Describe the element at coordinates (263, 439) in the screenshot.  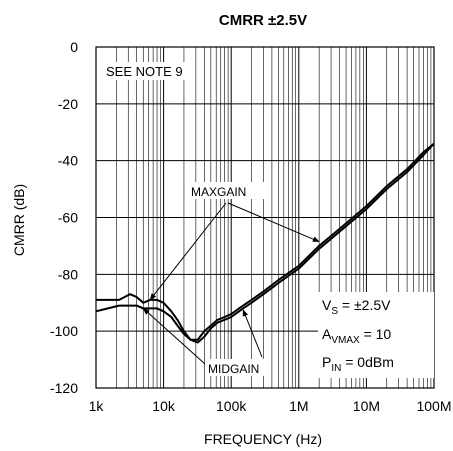
I see `x-axis-label: FREQUENCY (Hz)` at that location.